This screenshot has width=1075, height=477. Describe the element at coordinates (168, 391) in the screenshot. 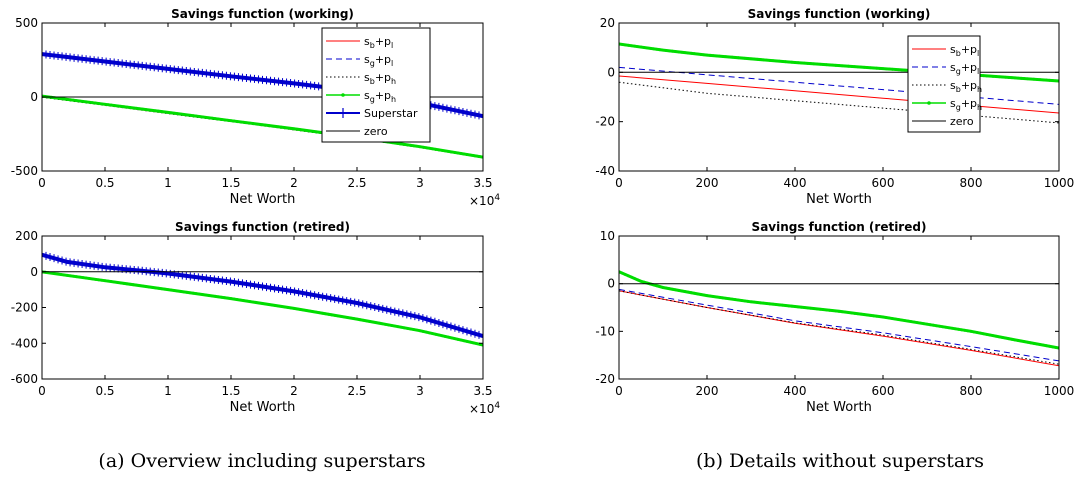

I see `x-tick-label: 1` at that location.